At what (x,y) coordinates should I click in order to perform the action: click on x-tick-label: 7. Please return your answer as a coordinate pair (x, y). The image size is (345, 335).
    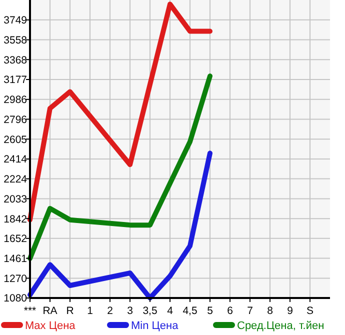
    Looking at the image, I should click on (250, 311).